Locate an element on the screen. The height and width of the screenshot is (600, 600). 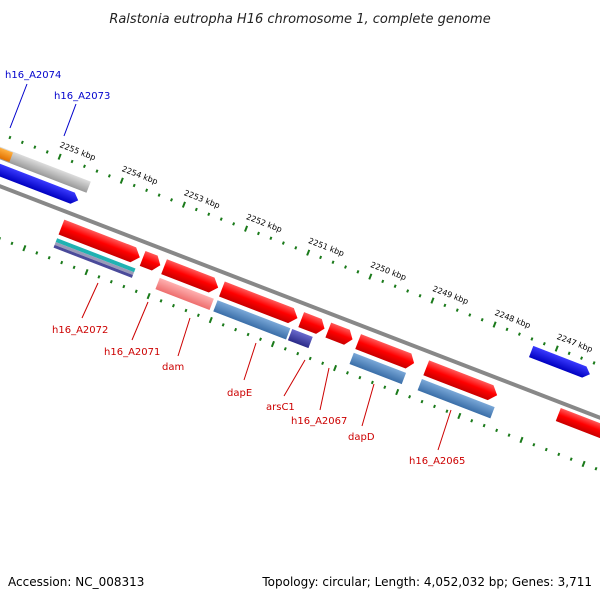
feature-forward-cds-dape is located at coordinates (258, 302).